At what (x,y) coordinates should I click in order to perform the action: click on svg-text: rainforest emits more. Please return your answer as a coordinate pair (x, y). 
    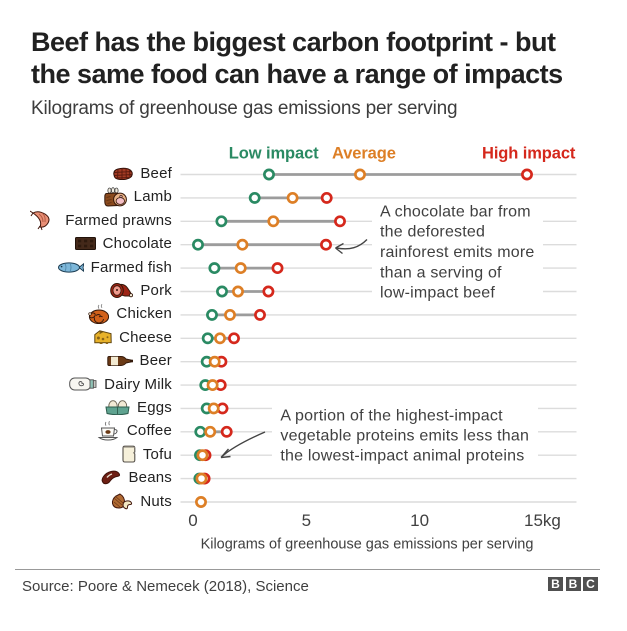
    Looking at the image, I should click on (457, 252).